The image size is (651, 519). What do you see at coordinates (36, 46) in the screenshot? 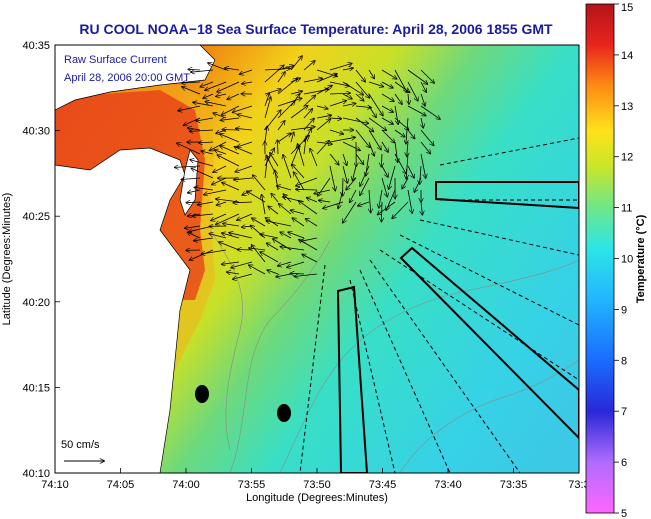
I see `y-tick-label: 40:35` at bounding box center [36, 46].